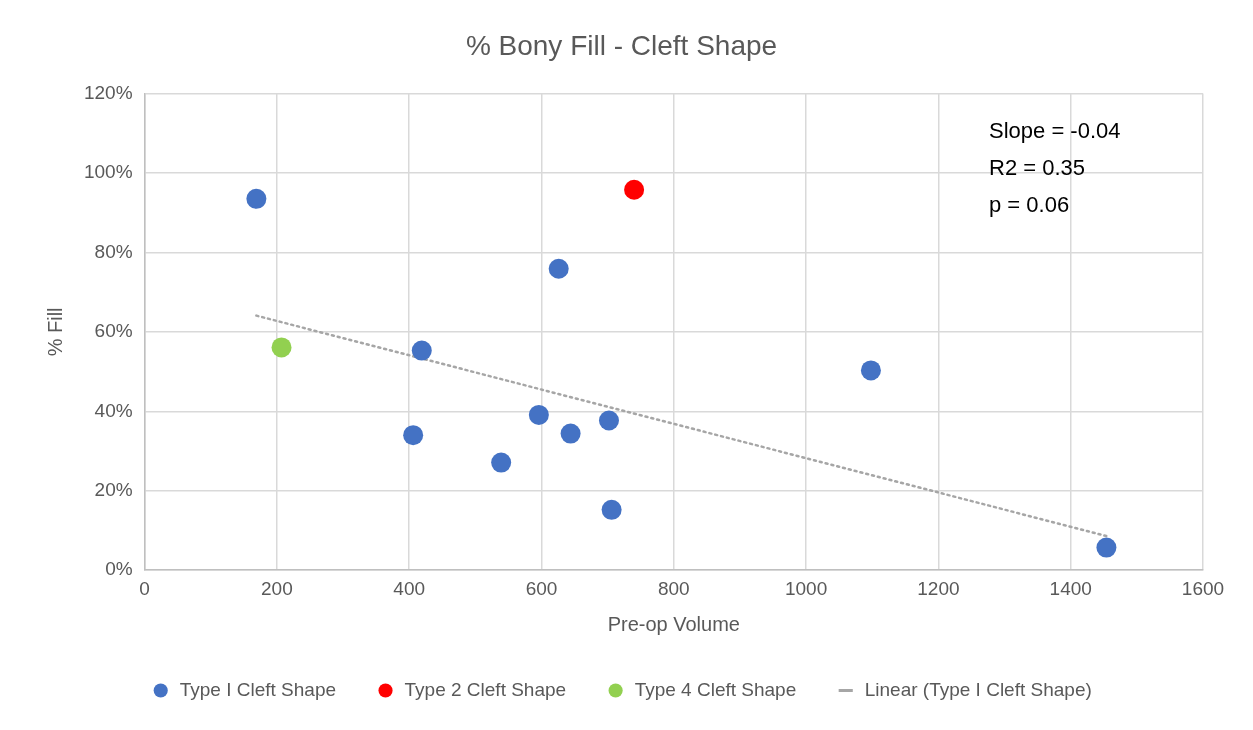 This screenshot has width=1253, height=730. Describe the element at coordinates (673, 623) in the screenshot. I see `x-axis-title: Pre-op Volume` at that location.